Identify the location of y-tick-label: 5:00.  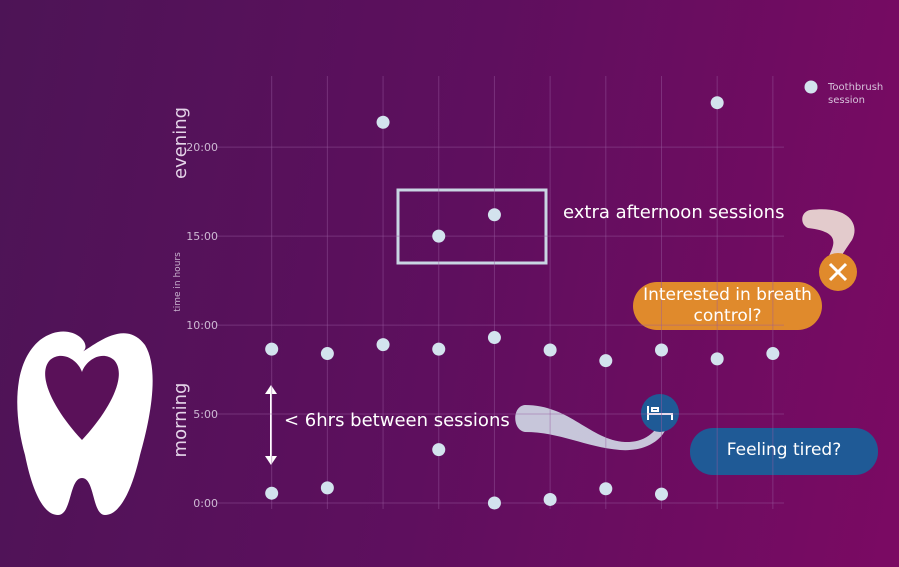
(205, 414).